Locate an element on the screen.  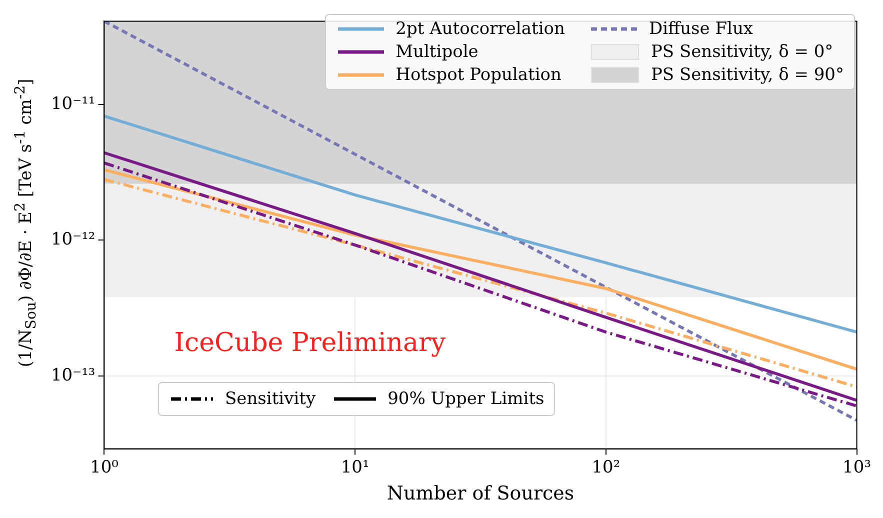
annotation: Sensitivity is located at coordinates (270, 399).